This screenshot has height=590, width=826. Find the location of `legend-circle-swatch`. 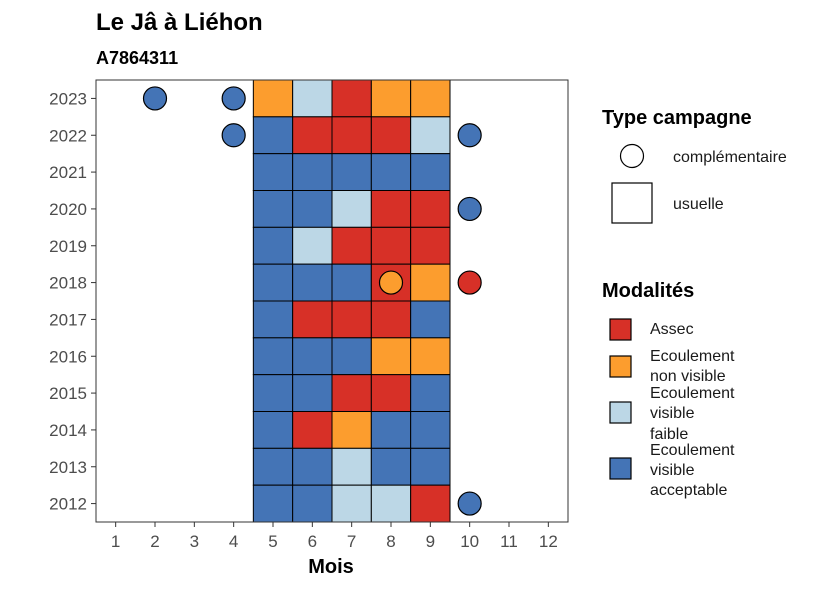

legend-circle-swatch is located at coordinates (632, 156).